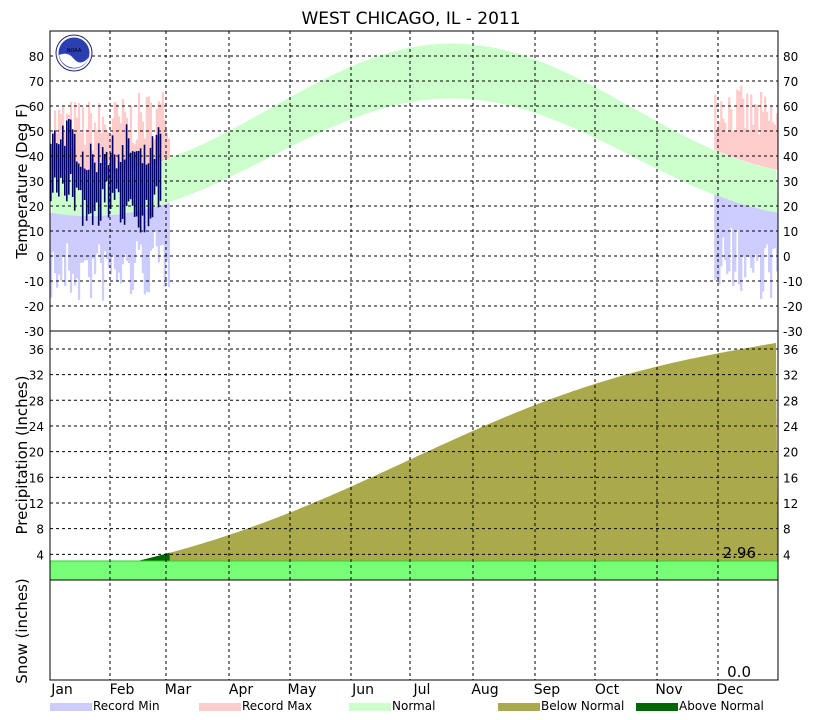 This screenshot has width=827, height=720. What do you see at coordinates (790, 401) in the screenshot?
I see `precip-tick-right: 28` at bounding box center [790, 401].